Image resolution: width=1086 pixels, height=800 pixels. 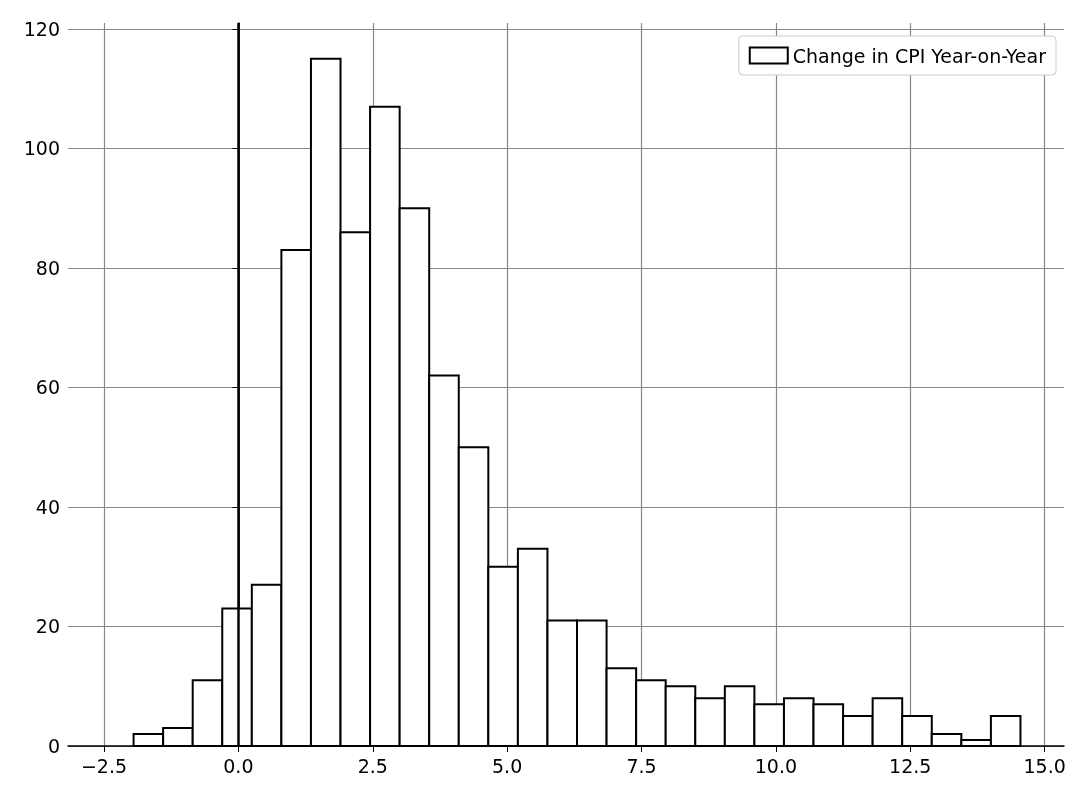 I want to click on y-tick-label: 60, so click(x=47, y=387).